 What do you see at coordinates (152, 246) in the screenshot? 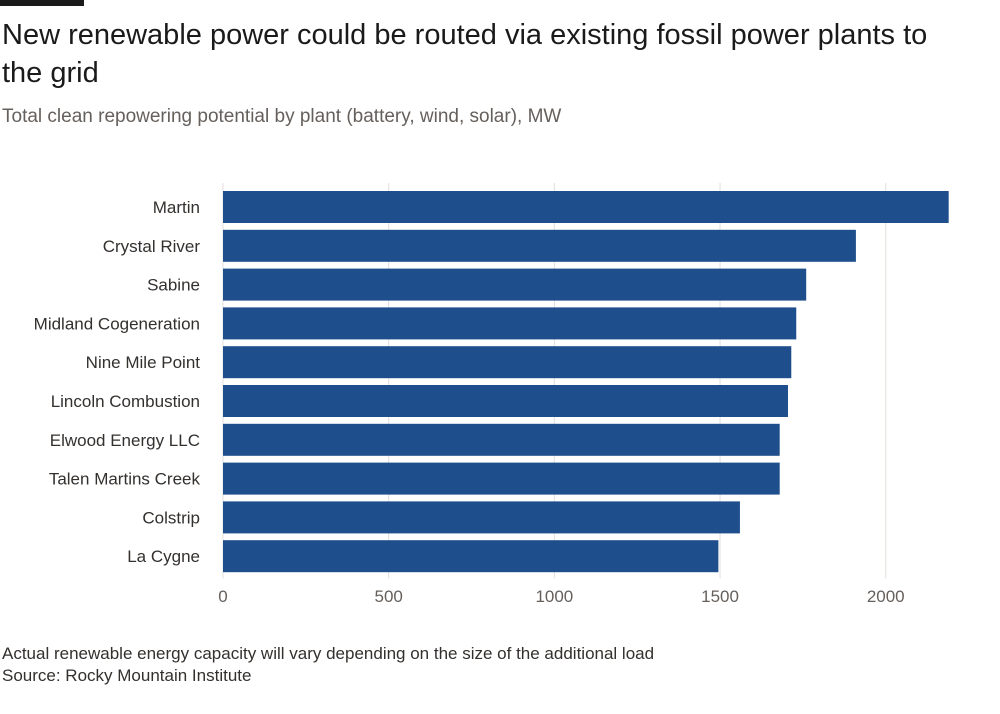
I see `category-label-crystal-river: Crystal River` at bounding box center [152, 246].